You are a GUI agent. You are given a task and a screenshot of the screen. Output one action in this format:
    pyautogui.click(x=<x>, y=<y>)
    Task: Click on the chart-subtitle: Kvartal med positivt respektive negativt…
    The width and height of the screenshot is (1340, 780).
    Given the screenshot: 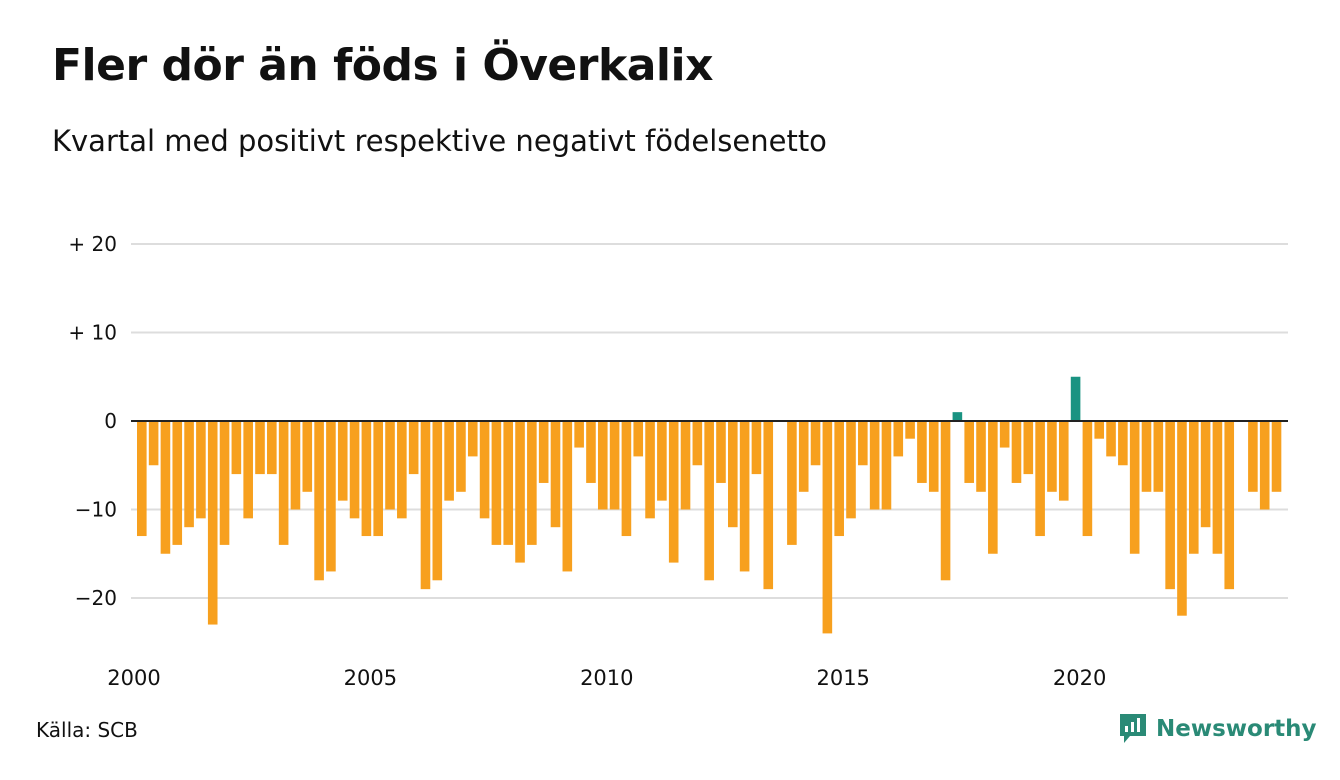 What is the action you would take?
    pyautogui.click(x=439, y=141)
    